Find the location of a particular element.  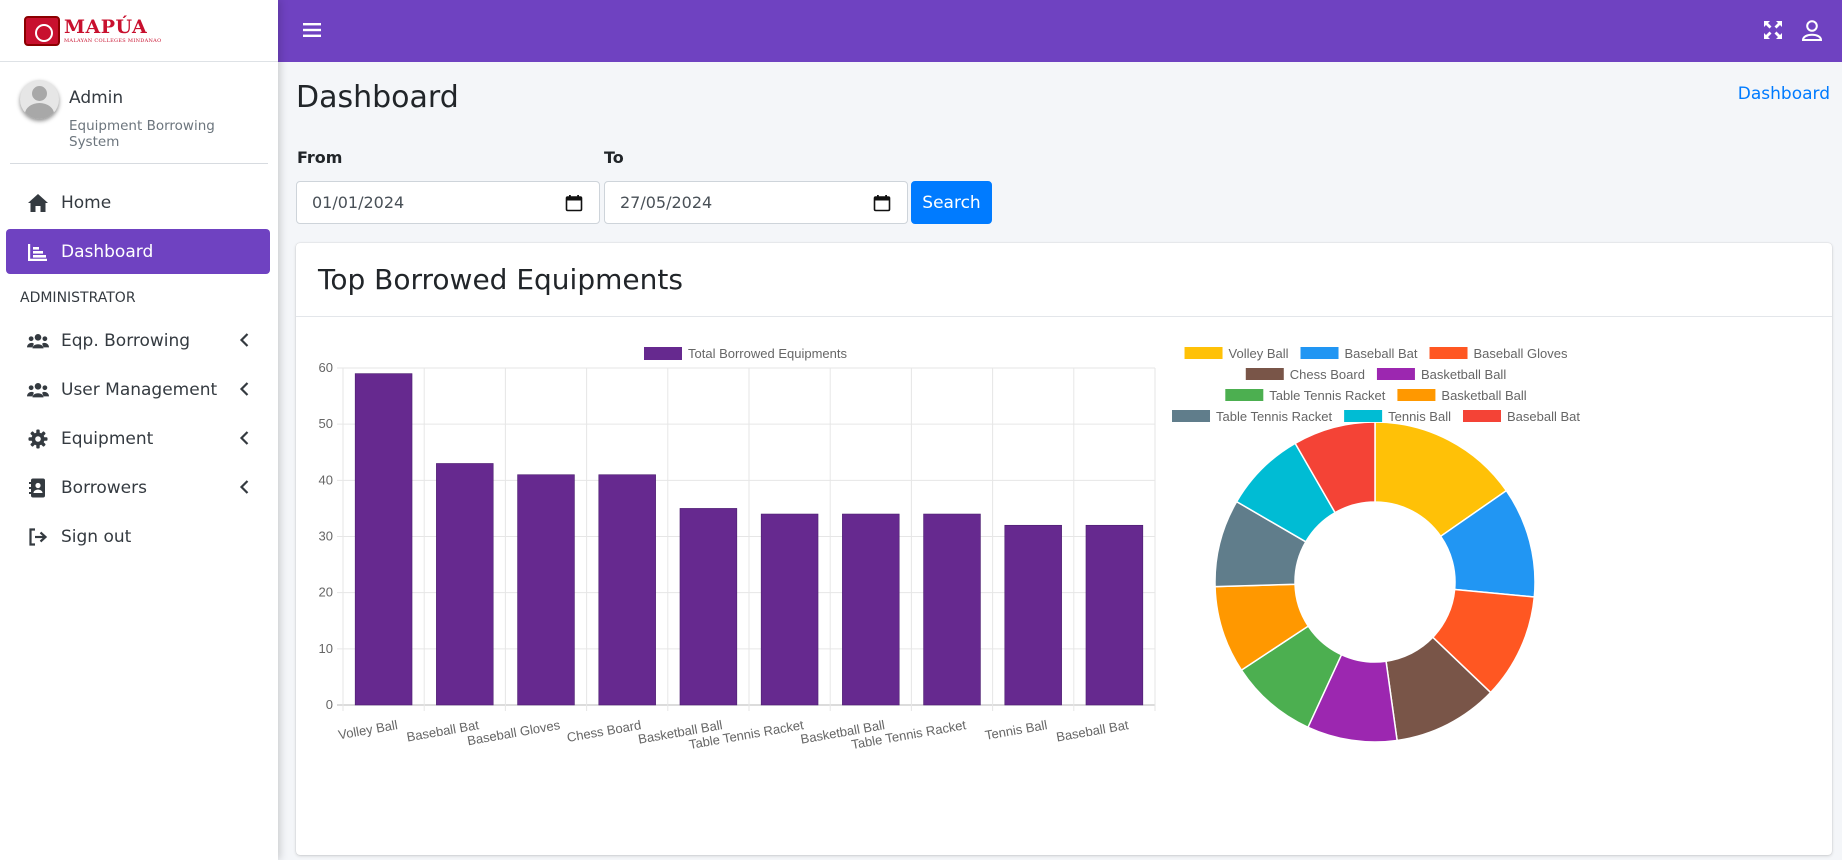

x-tick-label: Baseball Bat is located at coordinates (1092, 731).